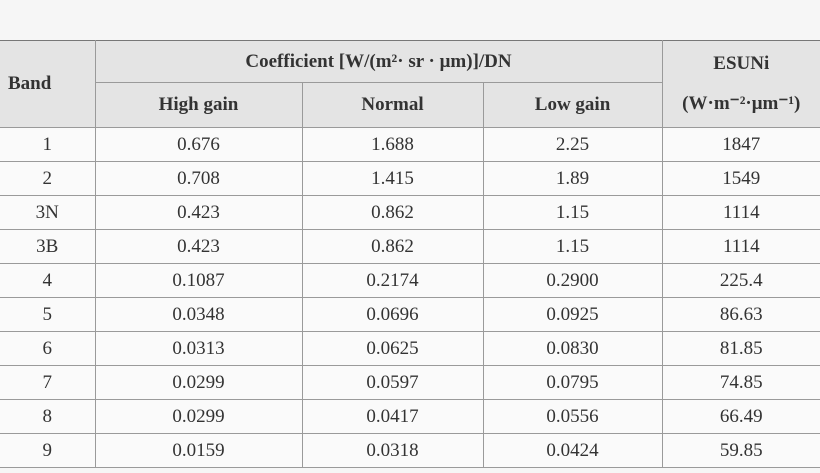  I want to click on table-cell: 0.708, so click(198, 178).